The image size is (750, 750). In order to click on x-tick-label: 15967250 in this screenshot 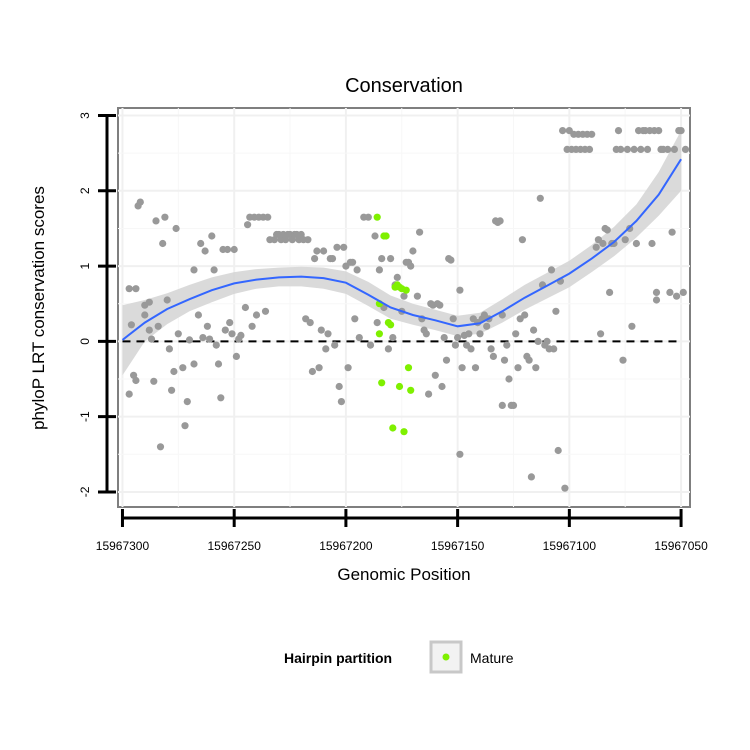, I will do `click(234, 546)`.